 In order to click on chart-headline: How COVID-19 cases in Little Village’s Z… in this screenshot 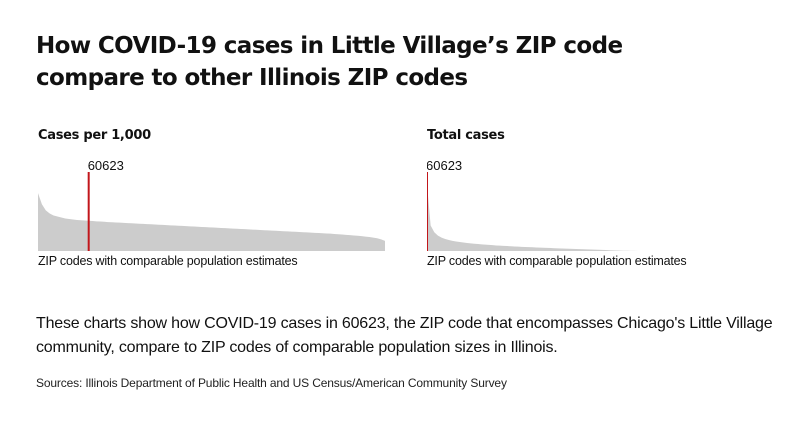, I will do `click(396, 62)`.